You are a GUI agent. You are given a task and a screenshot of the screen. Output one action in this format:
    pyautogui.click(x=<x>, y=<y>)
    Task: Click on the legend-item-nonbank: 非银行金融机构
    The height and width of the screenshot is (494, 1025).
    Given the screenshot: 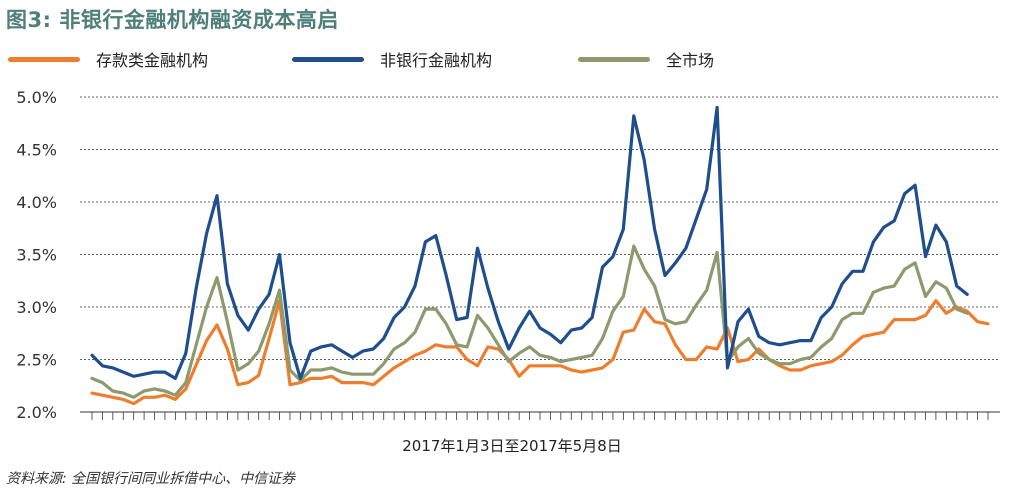 What is the action you would take?
    pyautogui.click(x=392, y=59)
    